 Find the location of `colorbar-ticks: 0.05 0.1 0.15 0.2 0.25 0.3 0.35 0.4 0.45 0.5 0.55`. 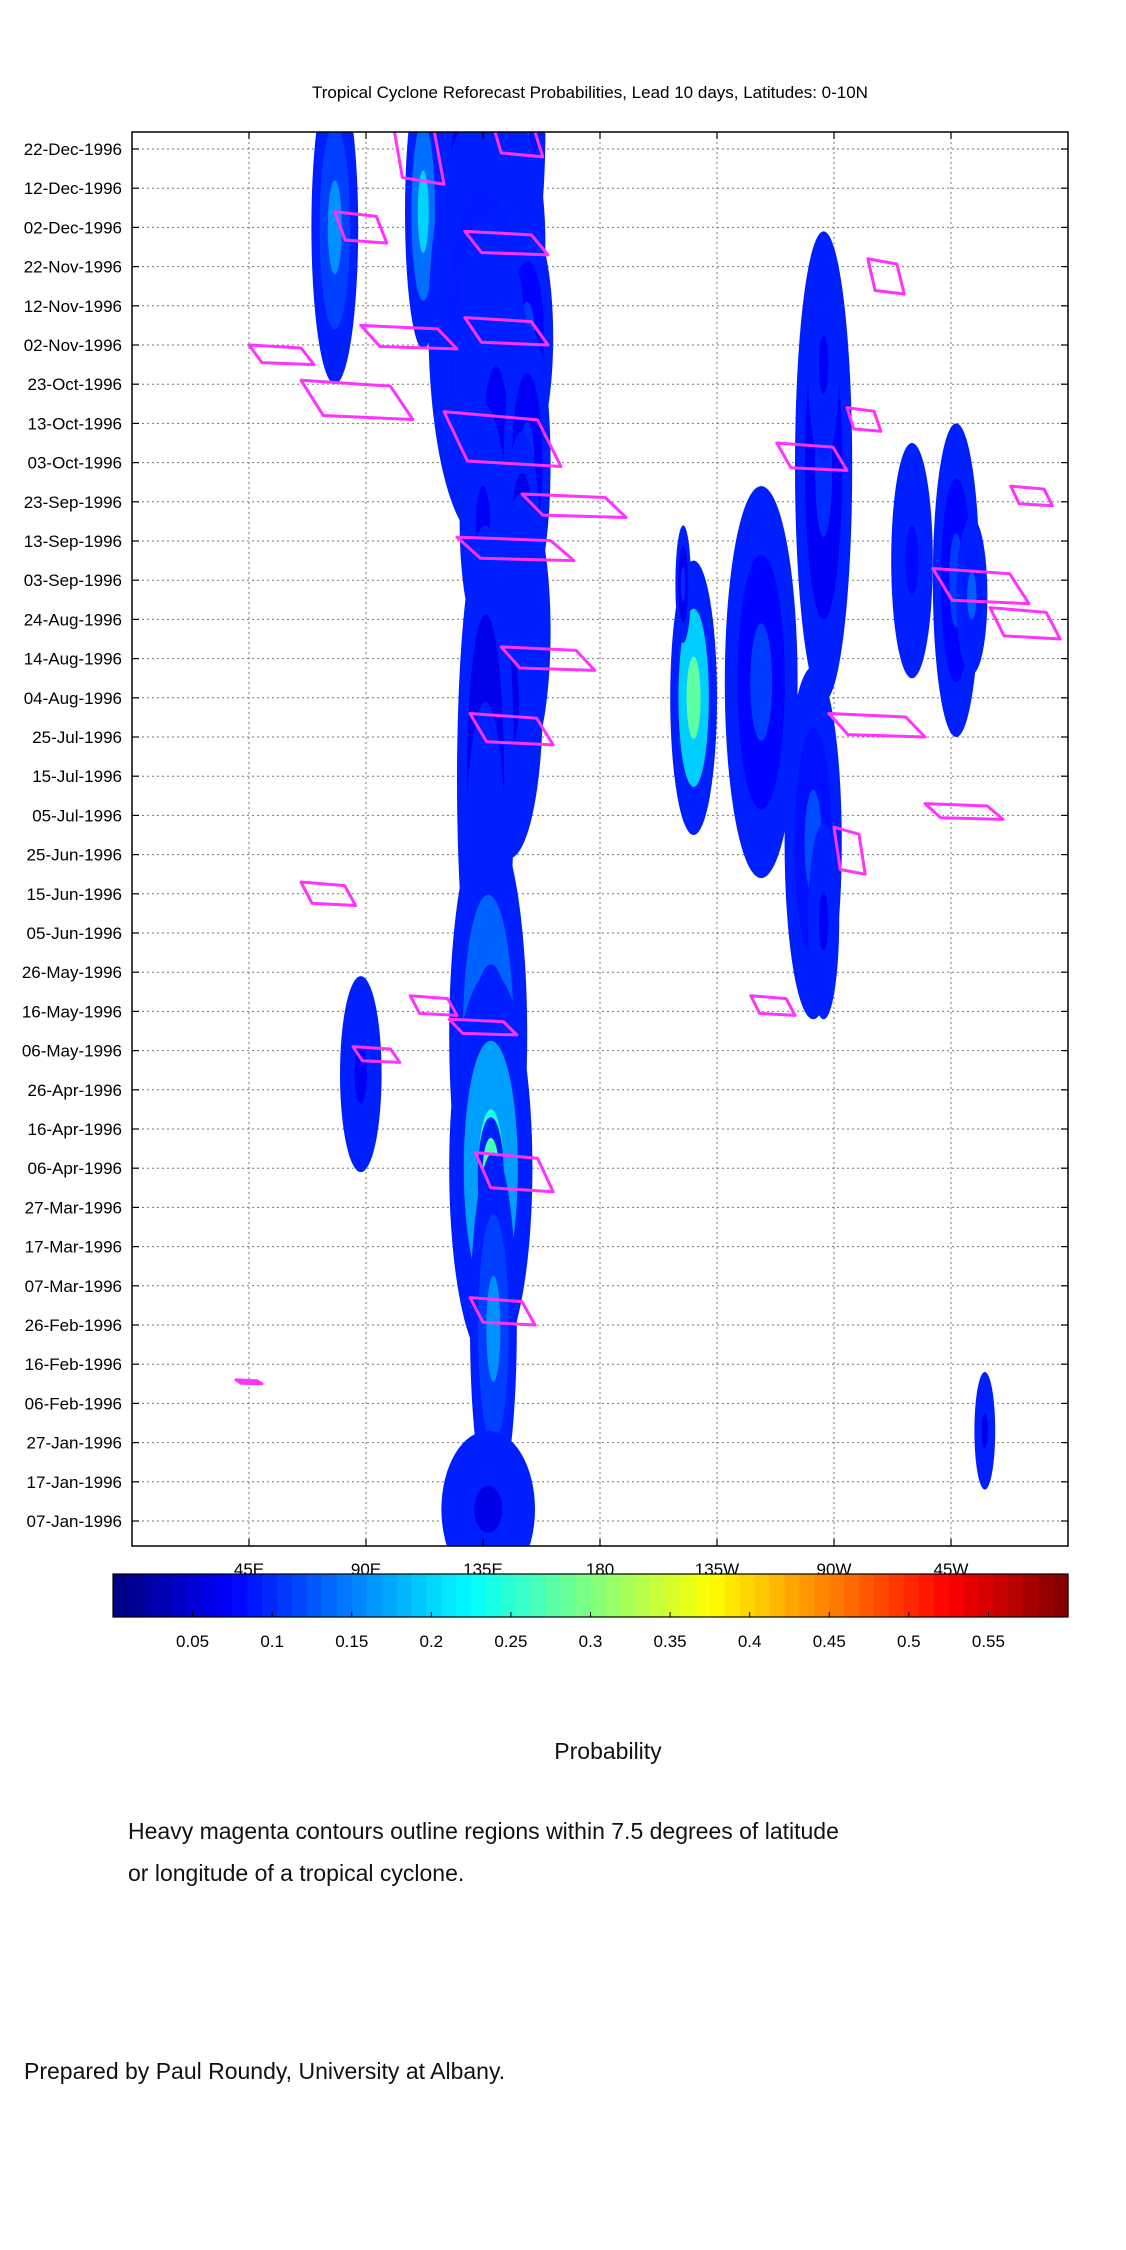

colorbar-ticks: 0.05 0.1 0.15 0.2 0.25 0.3 0.35 0.4 0.45 0.5 0.55 is located at coordinates (590, 1631).